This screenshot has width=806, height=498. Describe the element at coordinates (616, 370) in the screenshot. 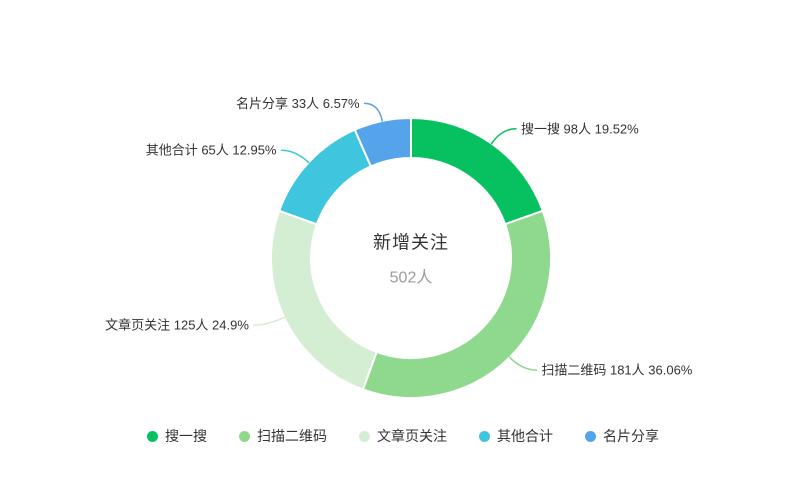

I see `slice-label-2: 扫描二维码 181人 36.06%` at that location.